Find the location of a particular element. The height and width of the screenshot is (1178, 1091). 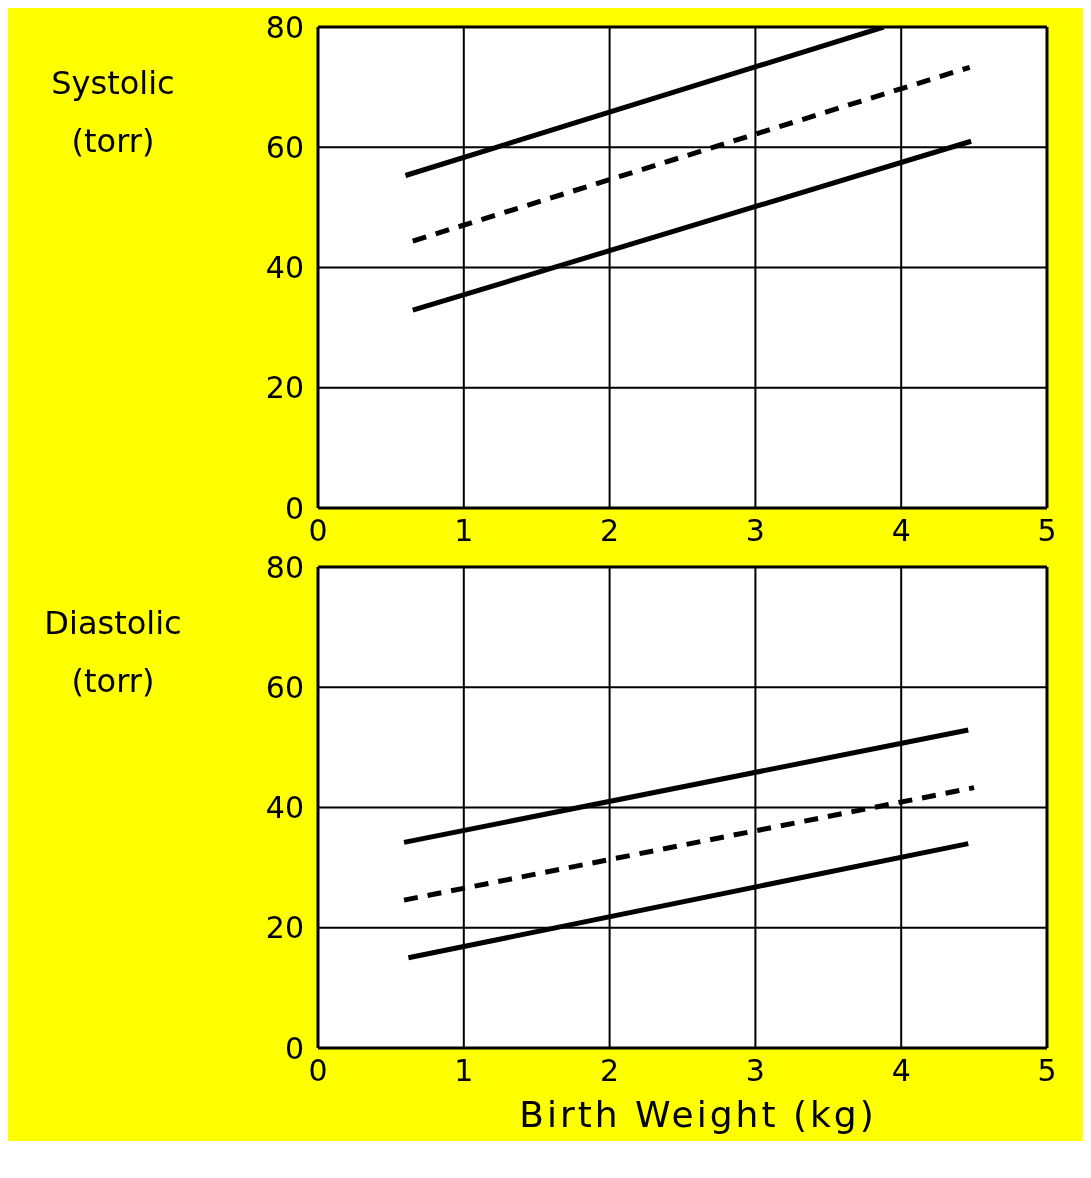

x-axis-title: Birth Weight (kg) is located at coordinates (698, 1114).